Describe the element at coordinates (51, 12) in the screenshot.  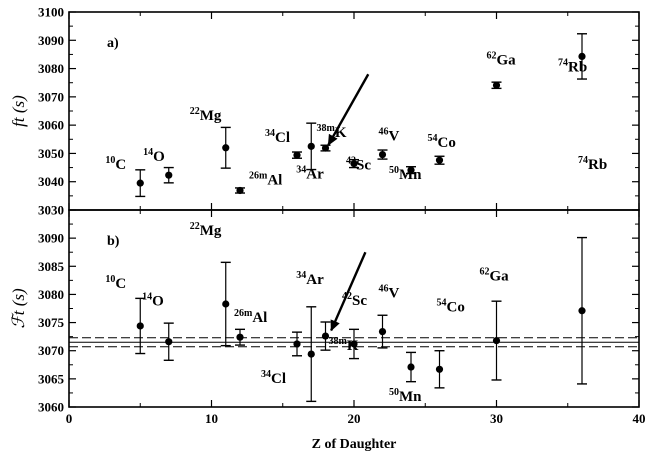
I see `y-tick-label: 3100` at that location.